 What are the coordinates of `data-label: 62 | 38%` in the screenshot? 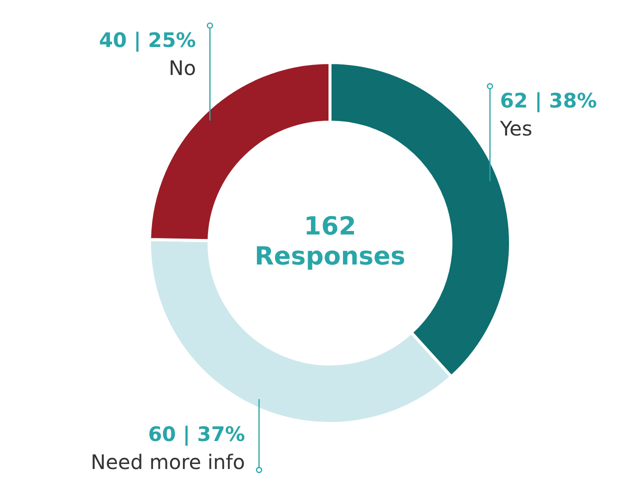 It's located at (548, 100).